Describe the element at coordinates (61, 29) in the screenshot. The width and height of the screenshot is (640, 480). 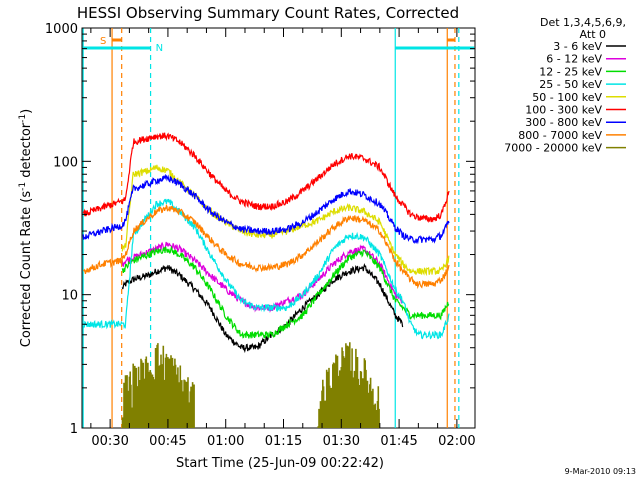
I see `y-tick-label: 1000` at that location.